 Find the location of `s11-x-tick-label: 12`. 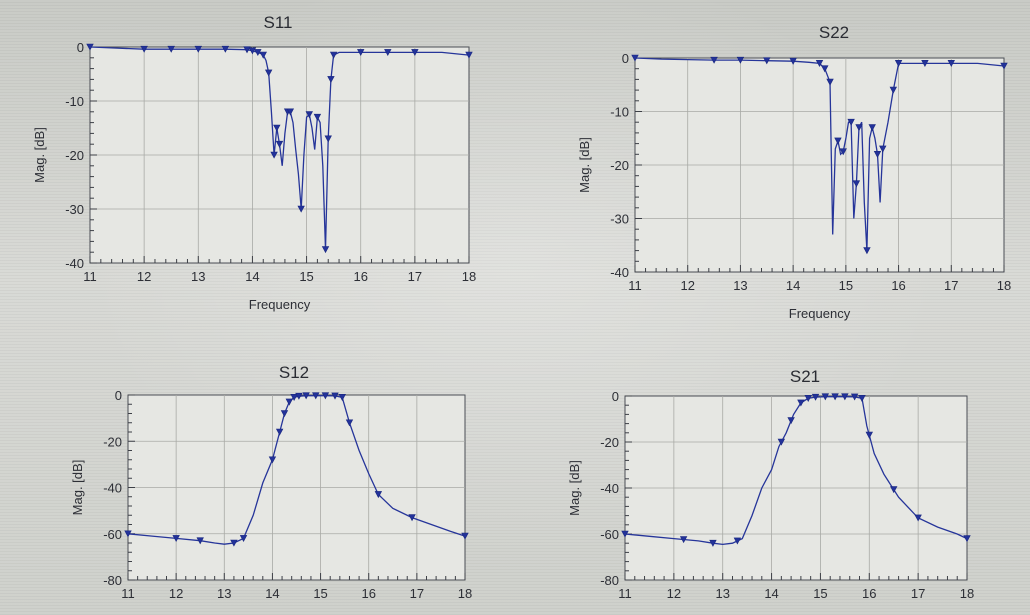

s11-x-tick-label: 12 is located at coordinates (144, 276).